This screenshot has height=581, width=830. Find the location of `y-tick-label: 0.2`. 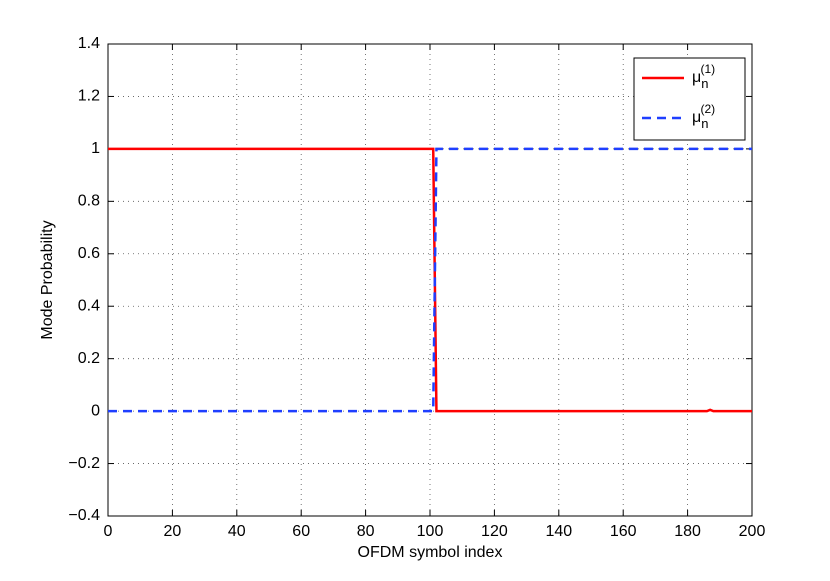

y-tick-label: 0.2 is located at coordinates (89, 358).